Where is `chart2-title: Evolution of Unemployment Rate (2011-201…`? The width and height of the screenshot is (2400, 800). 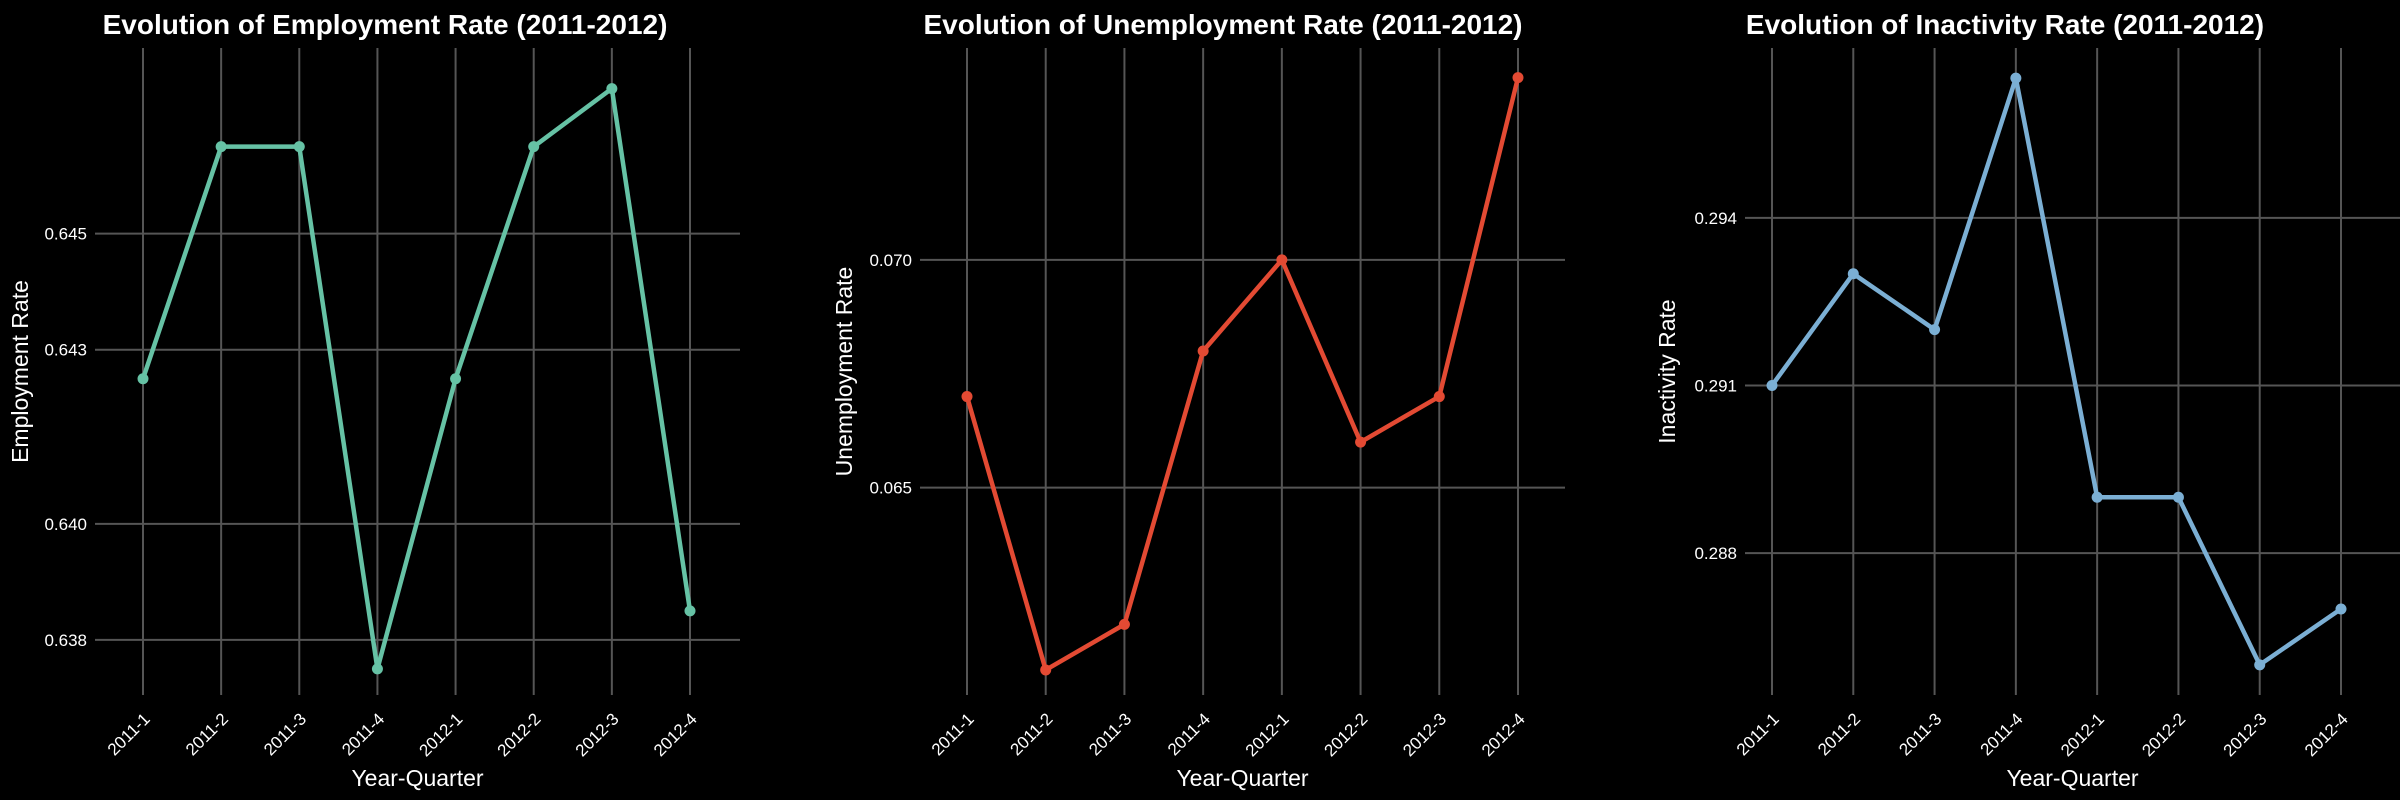 chart2-title: Evolution of Unemployment Rate (2011-201… is located at coordinates (1222, 24).